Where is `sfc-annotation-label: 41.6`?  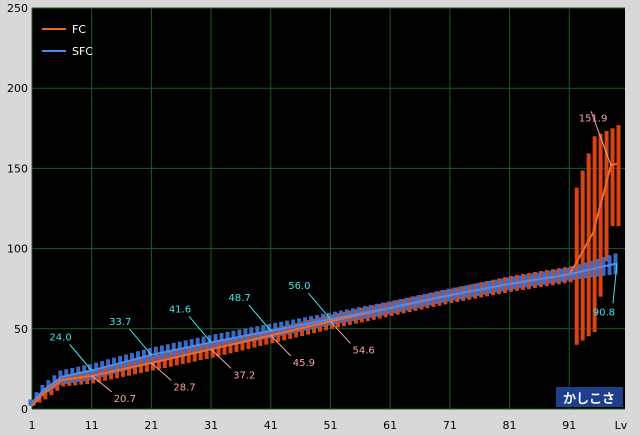 sfc-annotation-label: 41.6 is located at coordinates (180, 309).